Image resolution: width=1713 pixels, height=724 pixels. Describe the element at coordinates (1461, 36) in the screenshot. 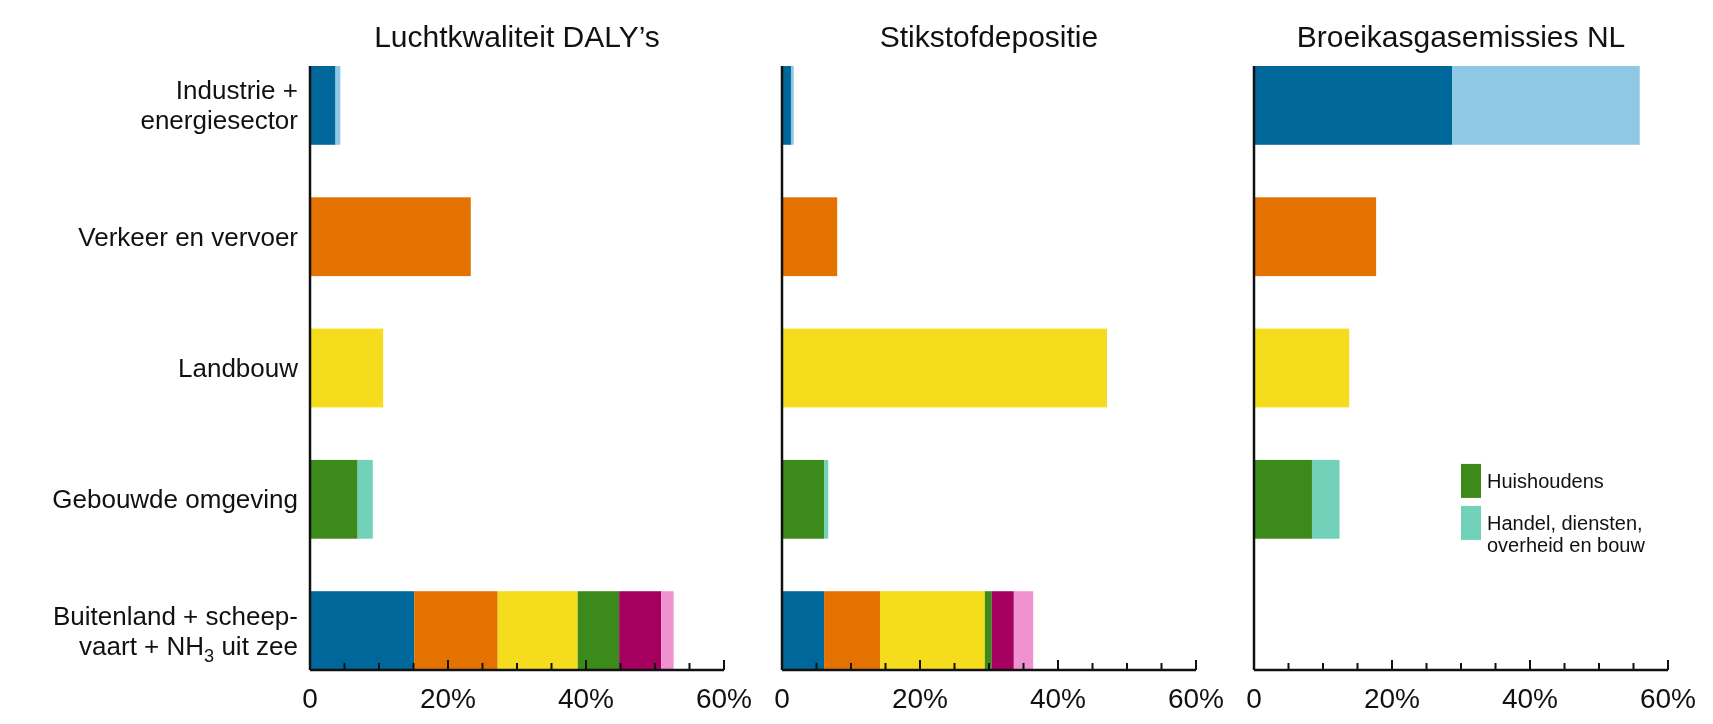

I see `chart-title: Broeikasgasemissies NL` at that location.